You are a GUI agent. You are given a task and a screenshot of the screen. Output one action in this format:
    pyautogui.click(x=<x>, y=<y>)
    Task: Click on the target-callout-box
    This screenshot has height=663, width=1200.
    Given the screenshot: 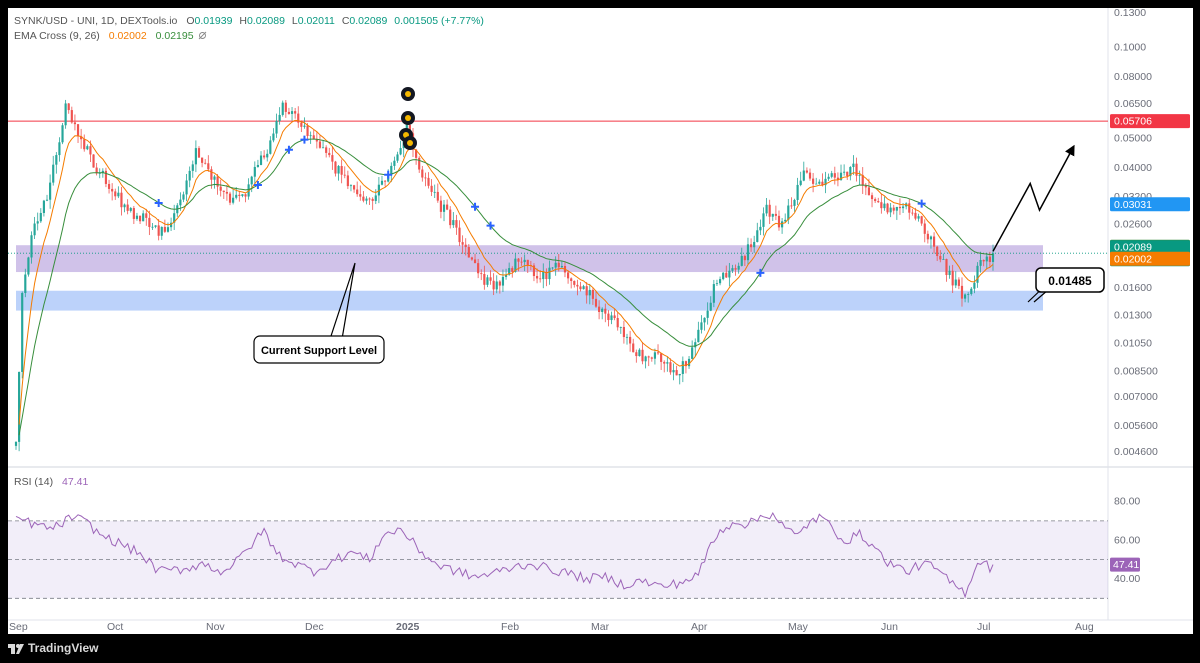 What is the action you would take?
    pyautogui.click(x=1070, y=280)
    